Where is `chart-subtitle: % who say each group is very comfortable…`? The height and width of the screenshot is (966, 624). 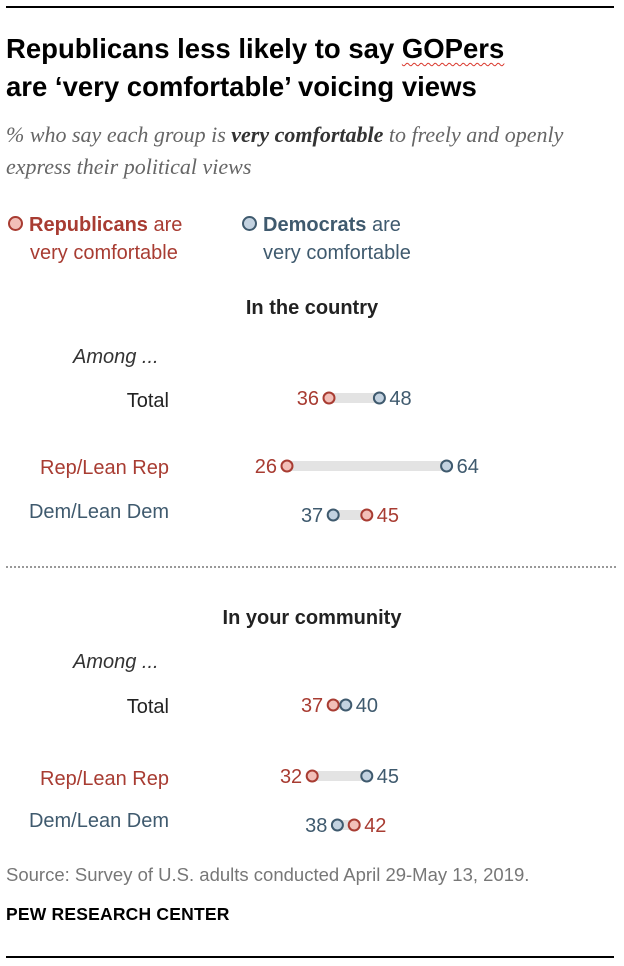
chart-subtitle: % who say each group is very comfortable… is located at coordinates (311, 151).